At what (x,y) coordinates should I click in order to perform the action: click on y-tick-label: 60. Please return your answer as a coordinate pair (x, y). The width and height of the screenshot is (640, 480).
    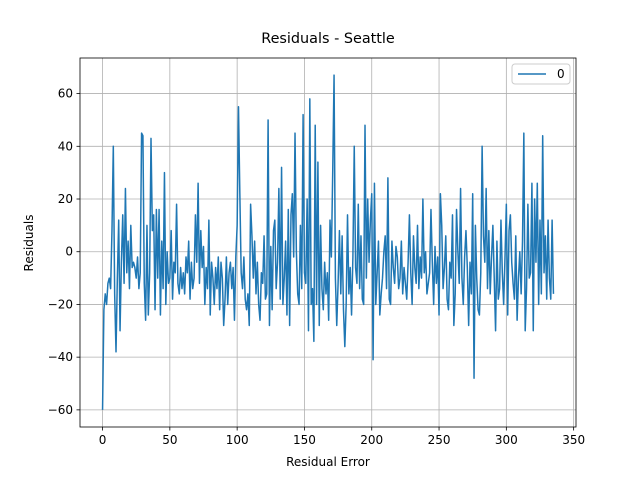
    Looking at the image, I should click on (65, 94).